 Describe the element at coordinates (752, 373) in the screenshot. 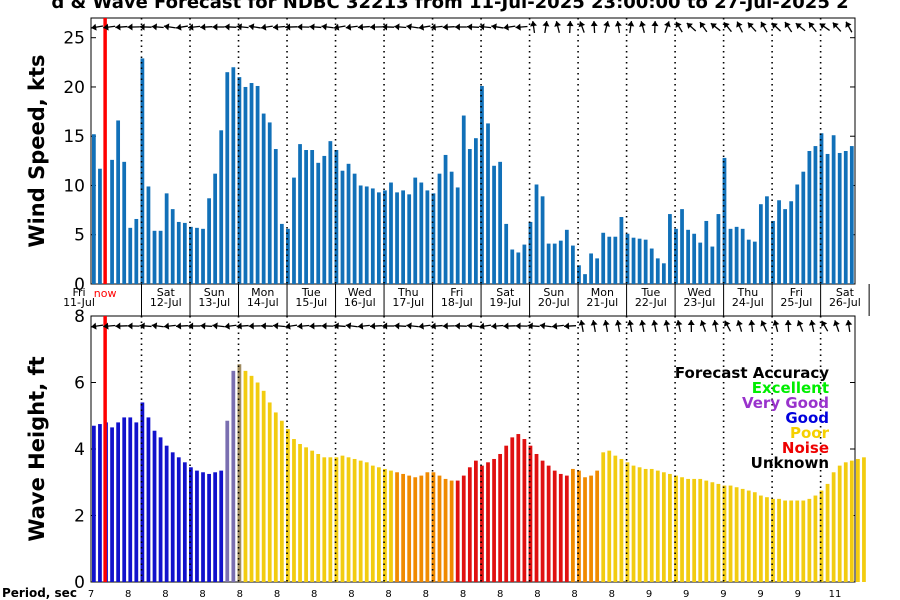

I see `legend-title: Forecast Accuracy` at that location.